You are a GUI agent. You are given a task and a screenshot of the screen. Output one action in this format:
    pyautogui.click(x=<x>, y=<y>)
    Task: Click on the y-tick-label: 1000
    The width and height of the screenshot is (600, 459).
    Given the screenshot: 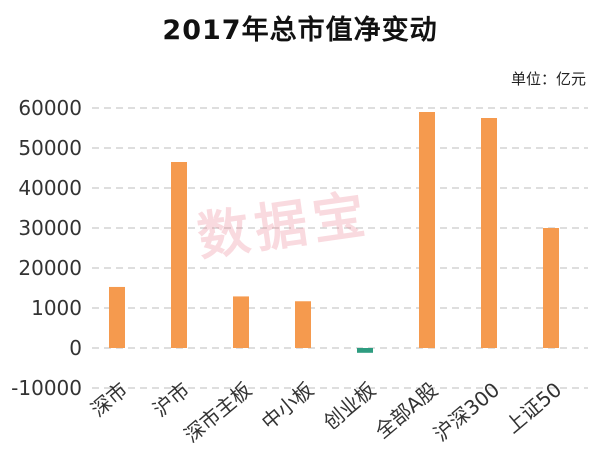 What is the action you would take?
    pyautogui.click(x=56, y=308)
    